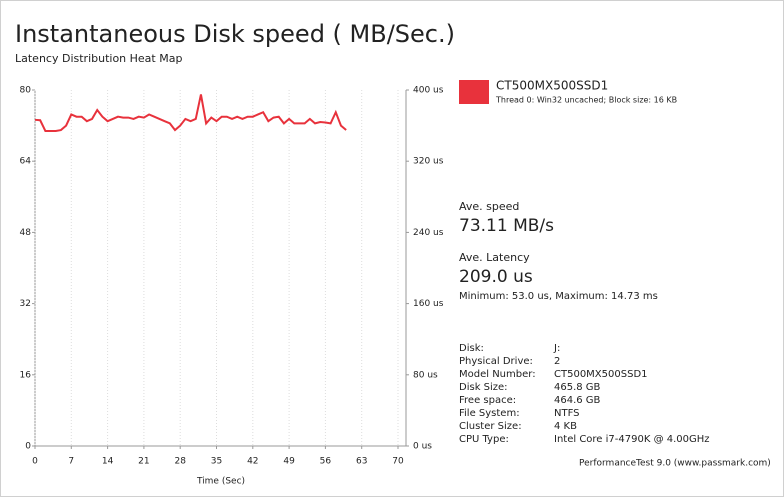 The height and width of the screenshot is (497, 784). I want to click on legend-label: CT500MX500SSD1, so click(552, 86).